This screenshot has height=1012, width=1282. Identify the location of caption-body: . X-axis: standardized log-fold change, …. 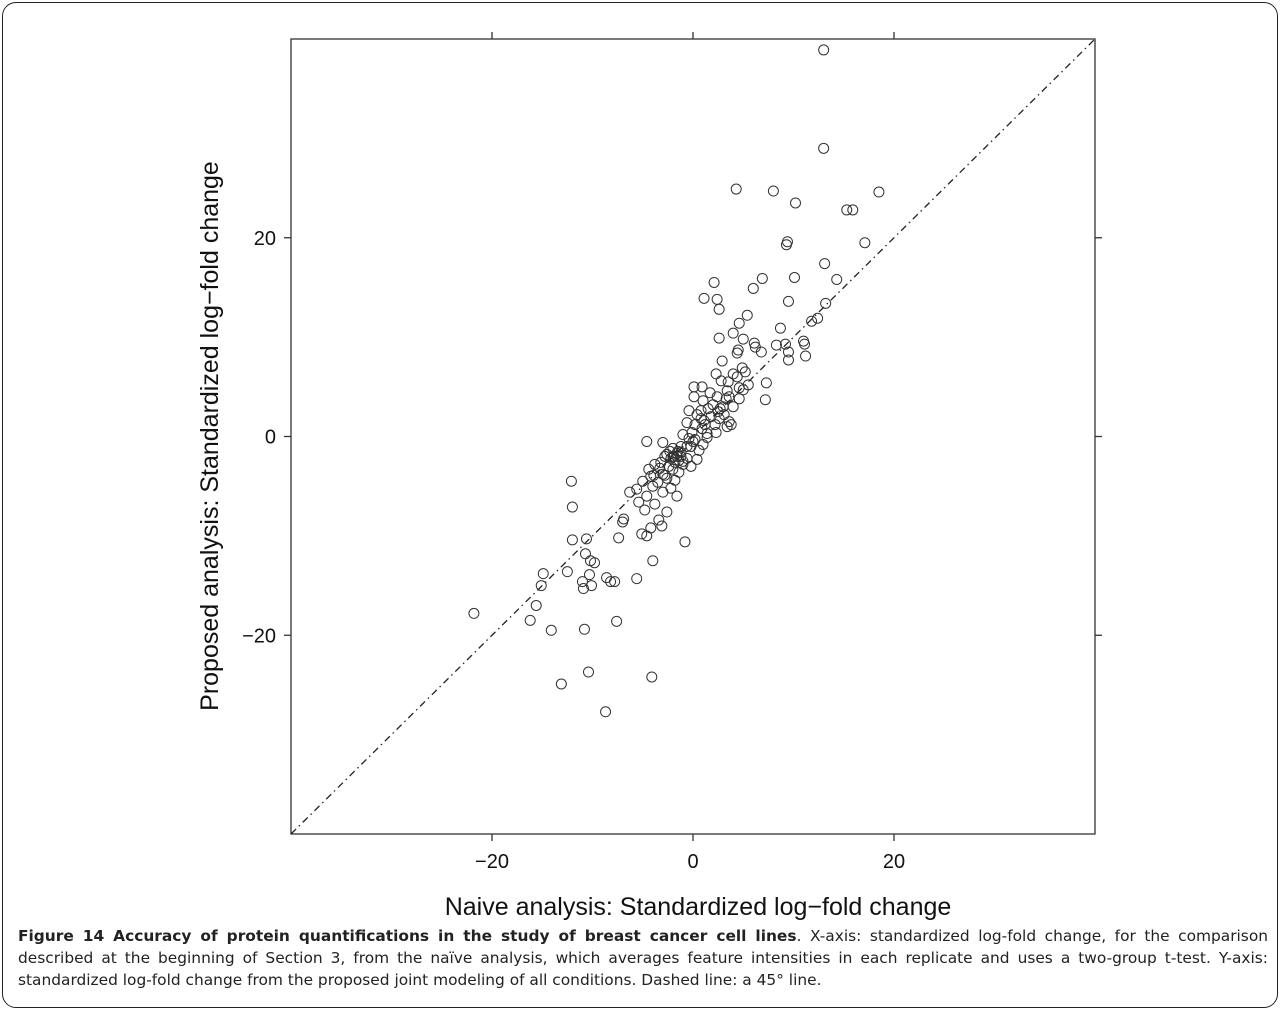
(643, 958).